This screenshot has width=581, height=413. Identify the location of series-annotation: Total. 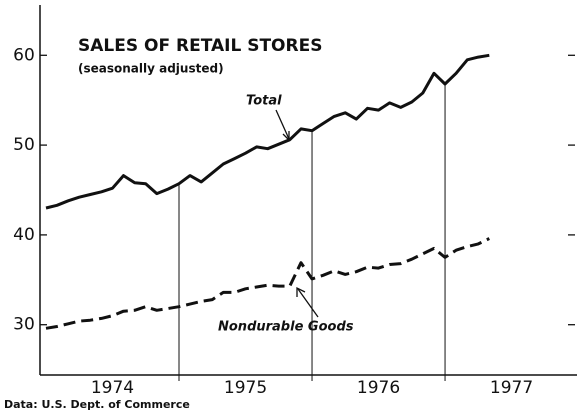
(264, 101).